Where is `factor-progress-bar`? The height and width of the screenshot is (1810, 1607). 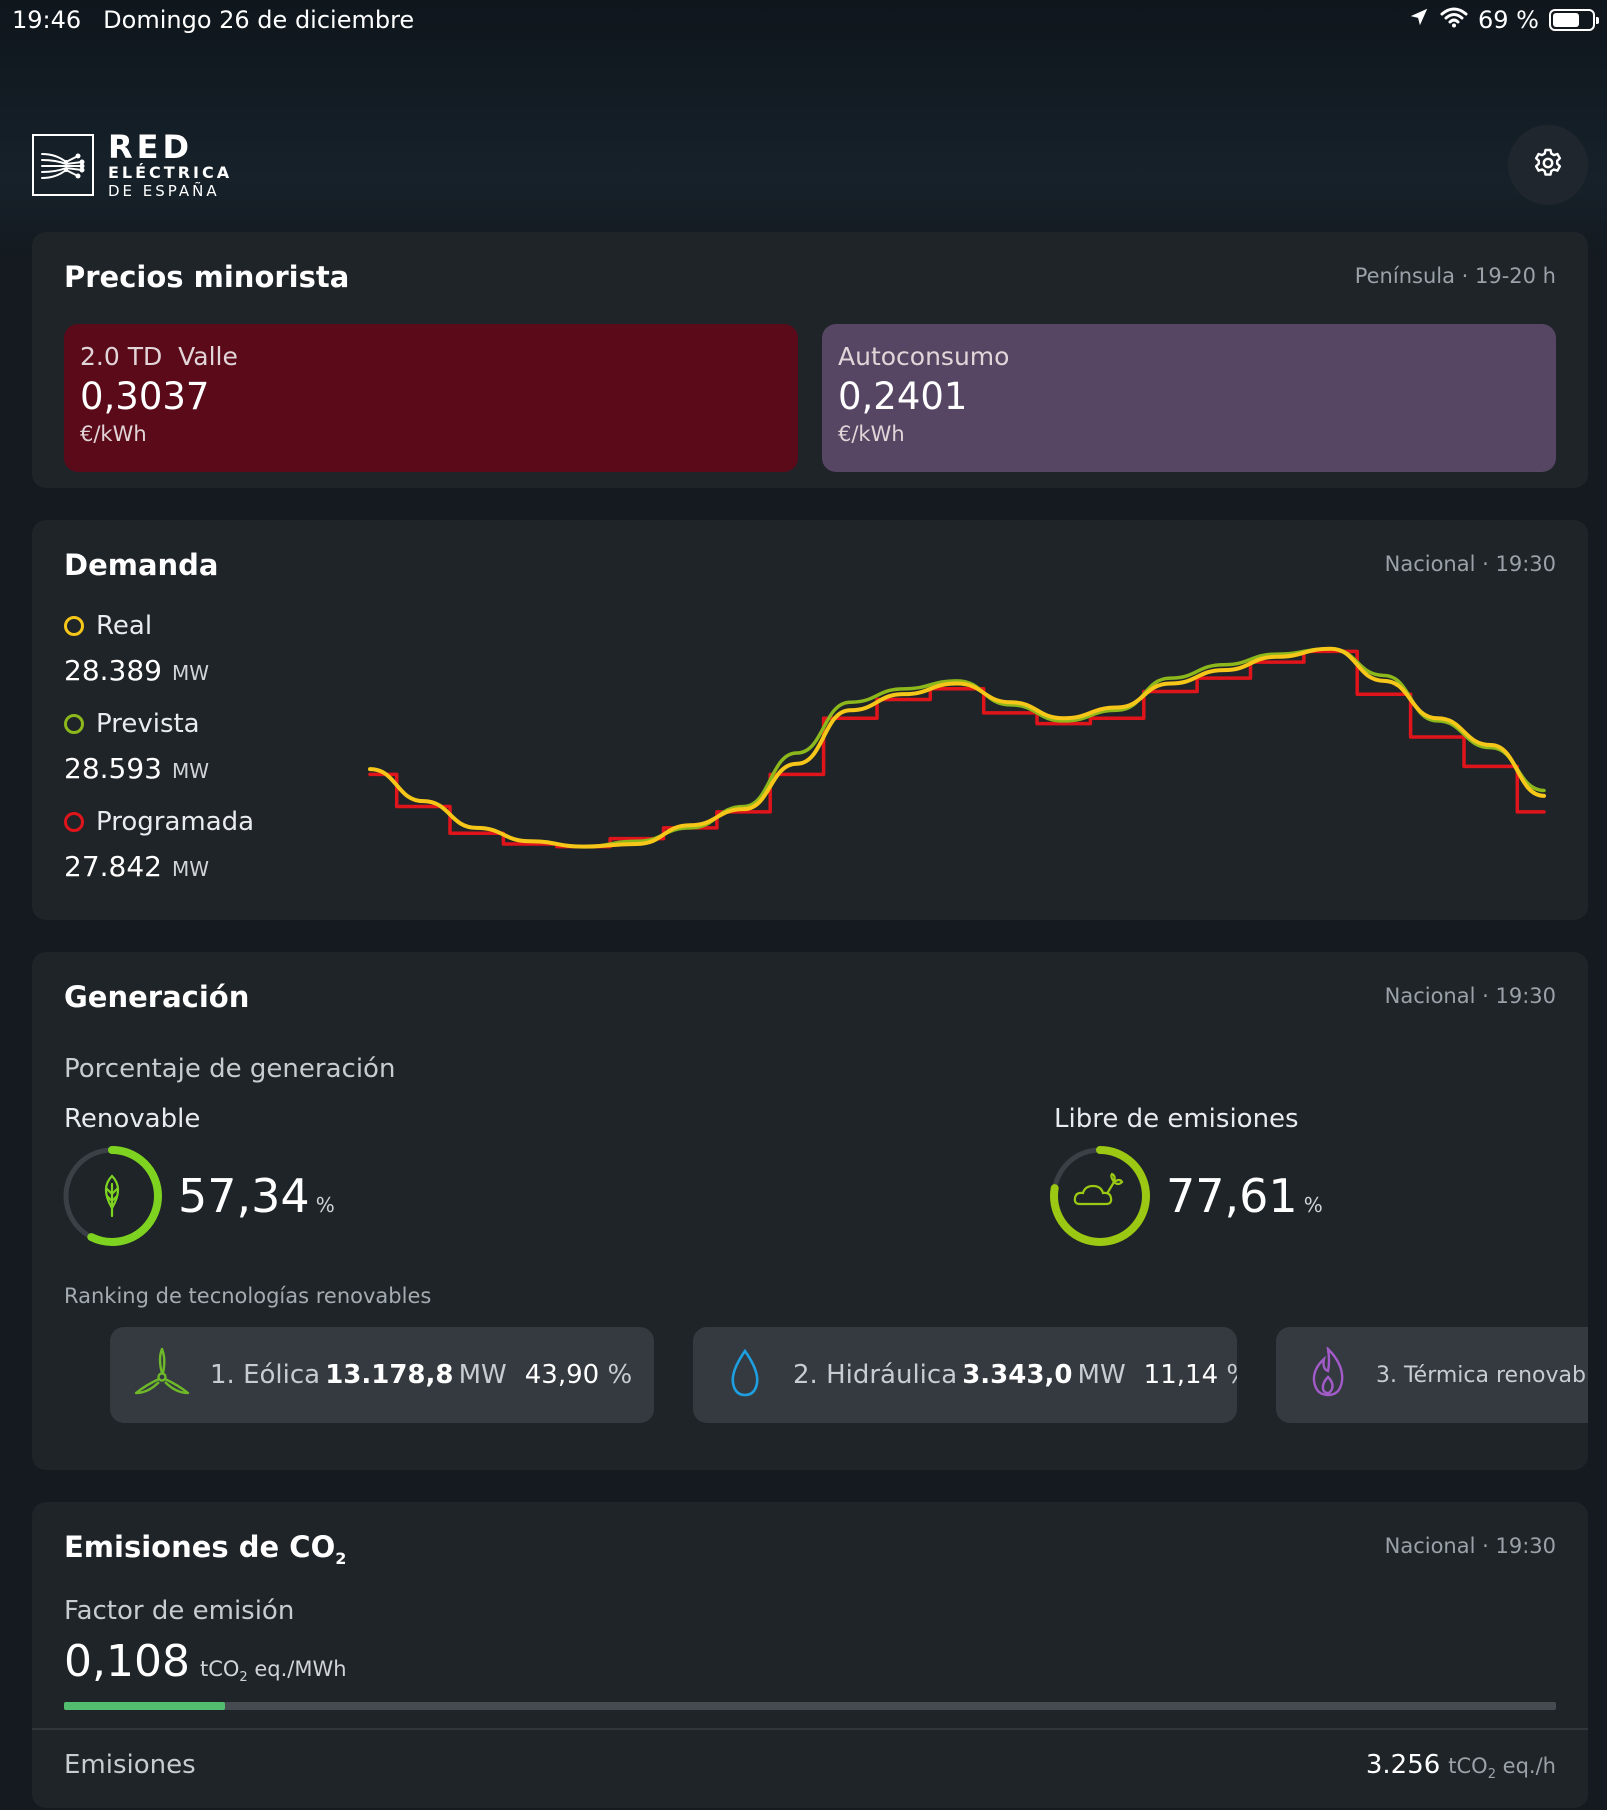 factor-progress-bar is located at coordinates (810, 1706).